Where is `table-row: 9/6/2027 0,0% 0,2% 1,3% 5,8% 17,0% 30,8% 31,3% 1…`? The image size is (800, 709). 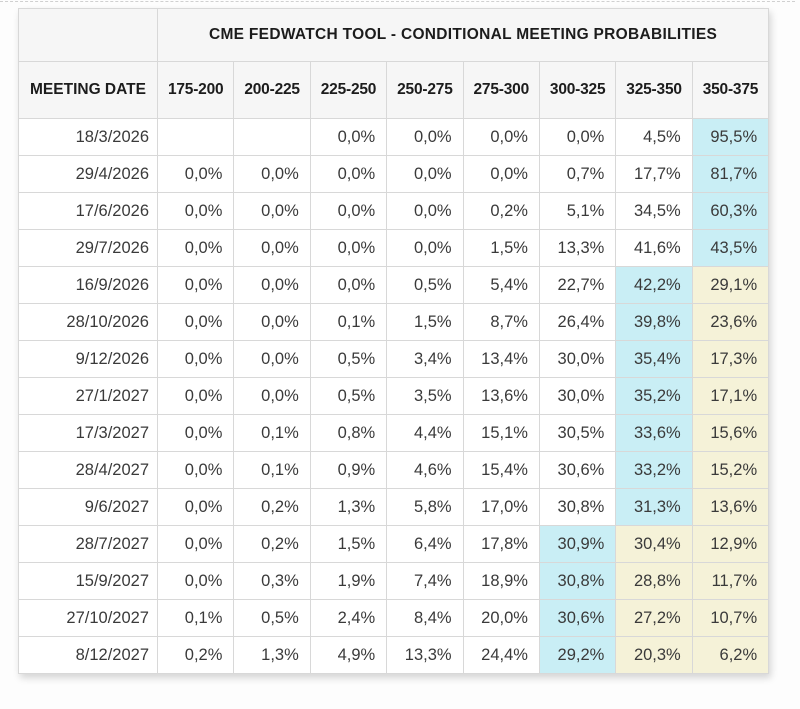
table-row: 9/6/2027 0,0% 0,2% 1,3% 5,8% 17,0% 30,8% 31,3% 1… is located at coordinates (394, 507).